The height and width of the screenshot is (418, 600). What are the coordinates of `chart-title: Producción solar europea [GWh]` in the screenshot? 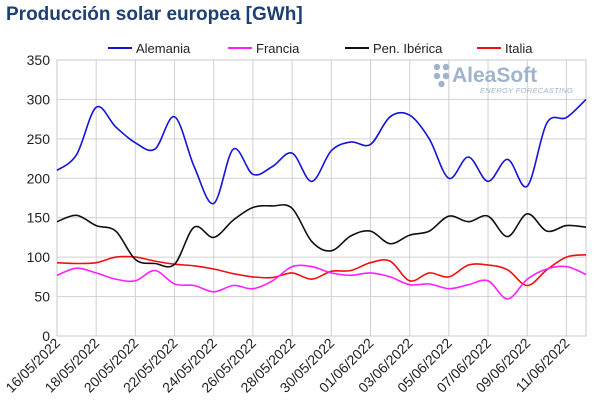 It's located at (154, 14).